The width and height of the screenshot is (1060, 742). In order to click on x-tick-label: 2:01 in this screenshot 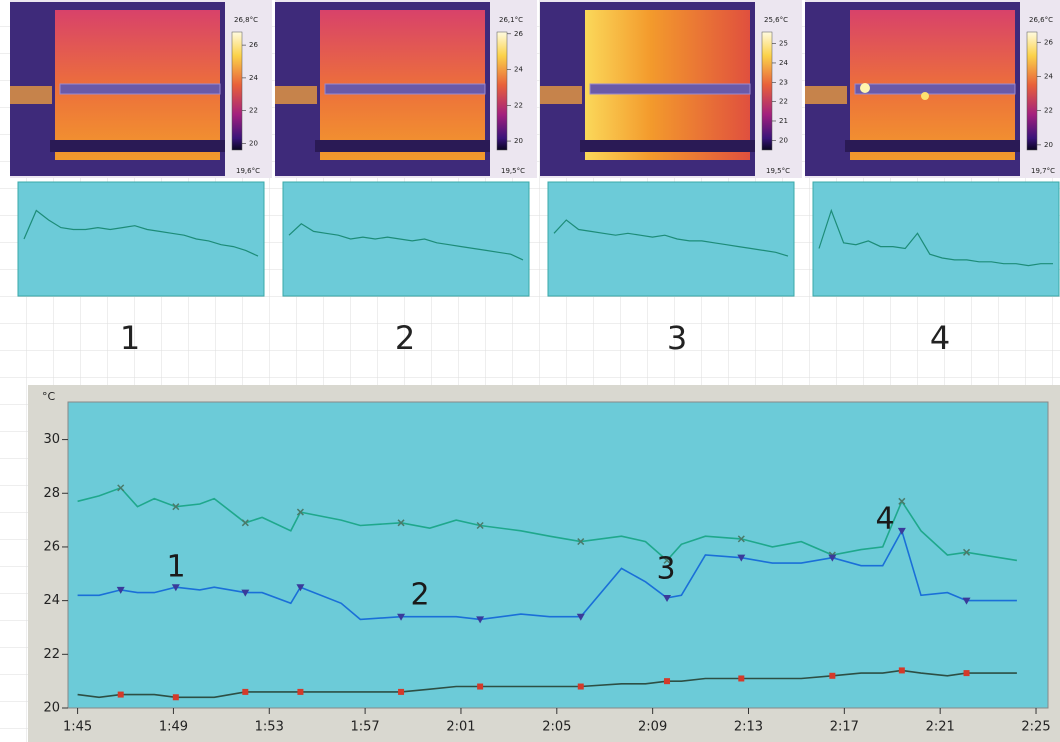, I will do `click(460, 727)`.